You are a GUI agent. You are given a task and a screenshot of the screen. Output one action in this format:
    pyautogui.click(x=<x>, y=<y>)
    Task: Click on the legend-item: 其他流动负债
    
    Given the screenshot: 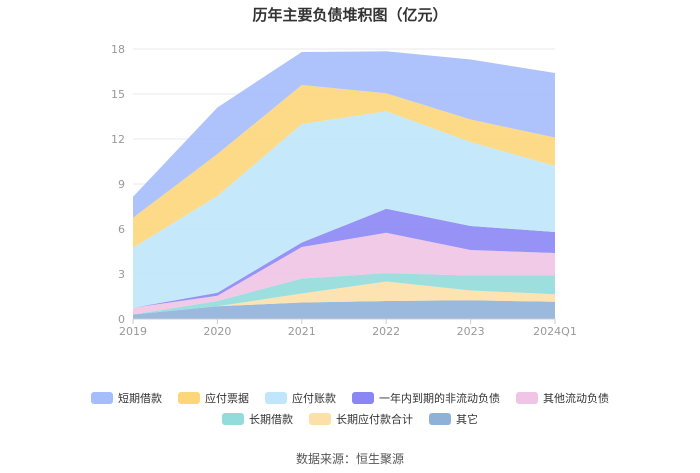 What is the action you would take?
    pyautogui.click(x=562, y=398)
    